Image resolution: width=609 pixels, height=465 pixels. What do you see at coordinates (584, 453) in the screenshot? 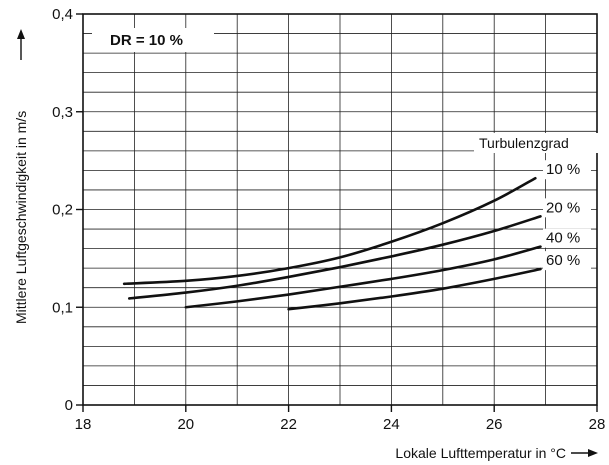
I see `x-axis-arrow` at bounding box center [584, 453].